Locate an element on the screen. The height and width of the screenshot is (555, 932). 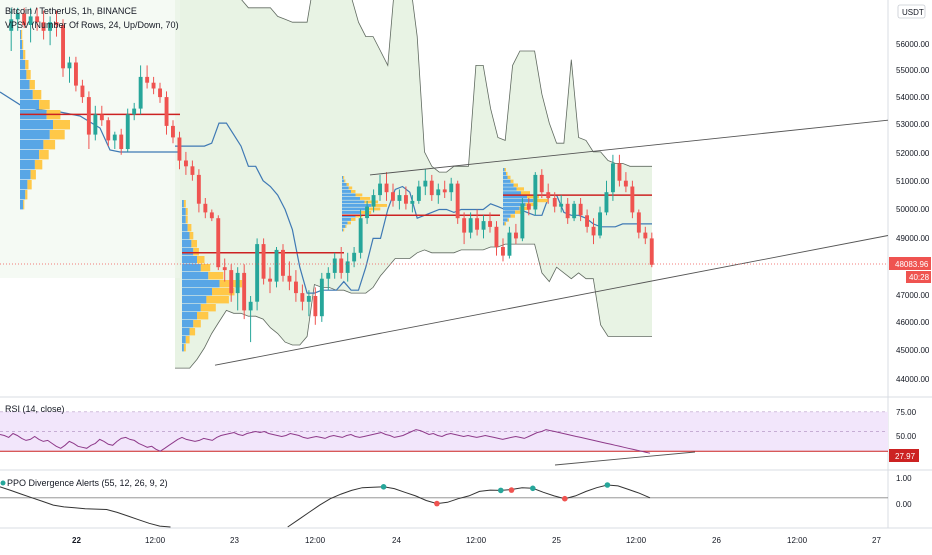
ppo-divergence-marker is located at coordinates (383, 487).